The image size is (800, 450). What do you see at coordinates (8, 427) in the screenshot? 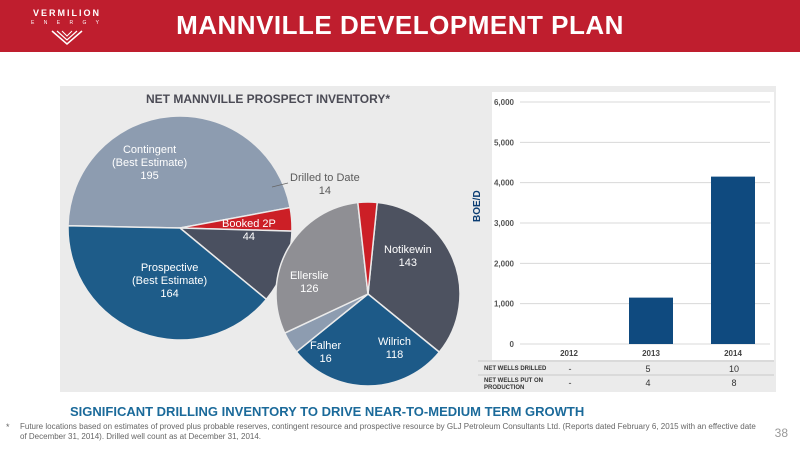
I see `footnote-star: *` at bounding box center [8, 427].